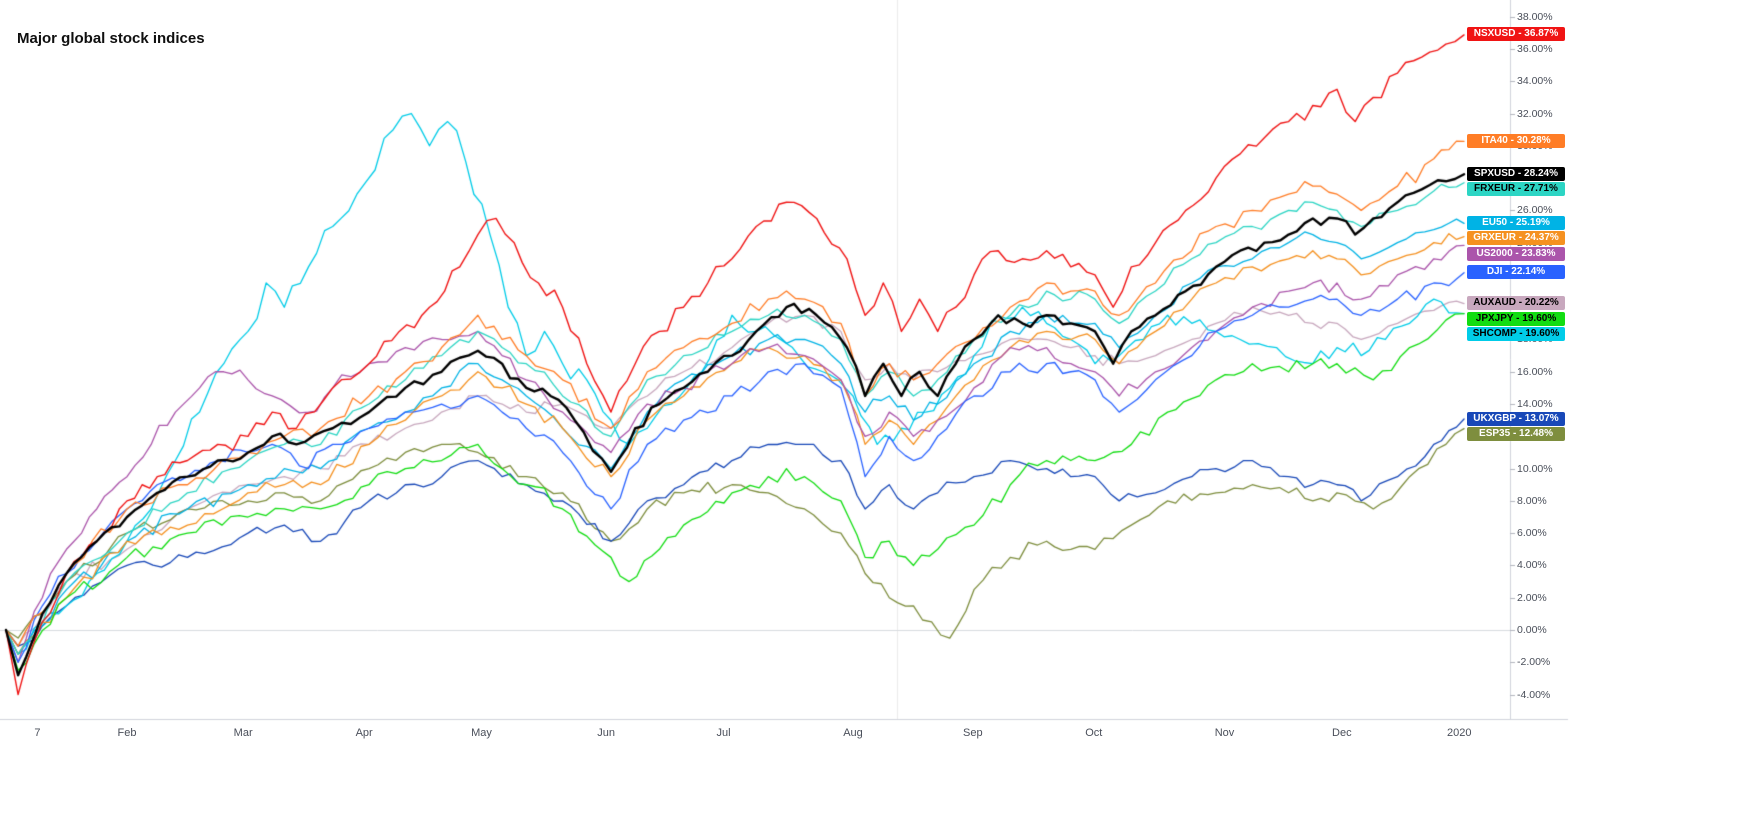  I want to click on y-axis-tick: 16.00%, so click(1535, 371).